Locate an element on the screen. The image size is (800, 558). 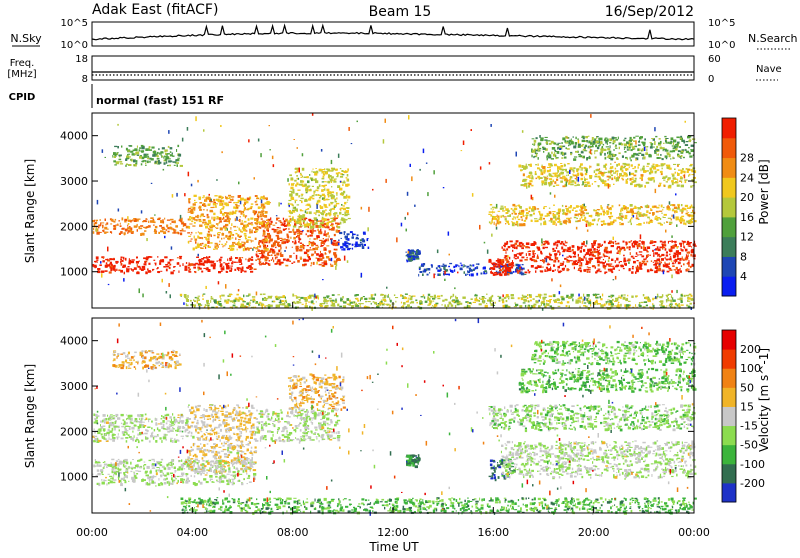
colorbar-tick-label: 15 is located at coordinates (747, 406).